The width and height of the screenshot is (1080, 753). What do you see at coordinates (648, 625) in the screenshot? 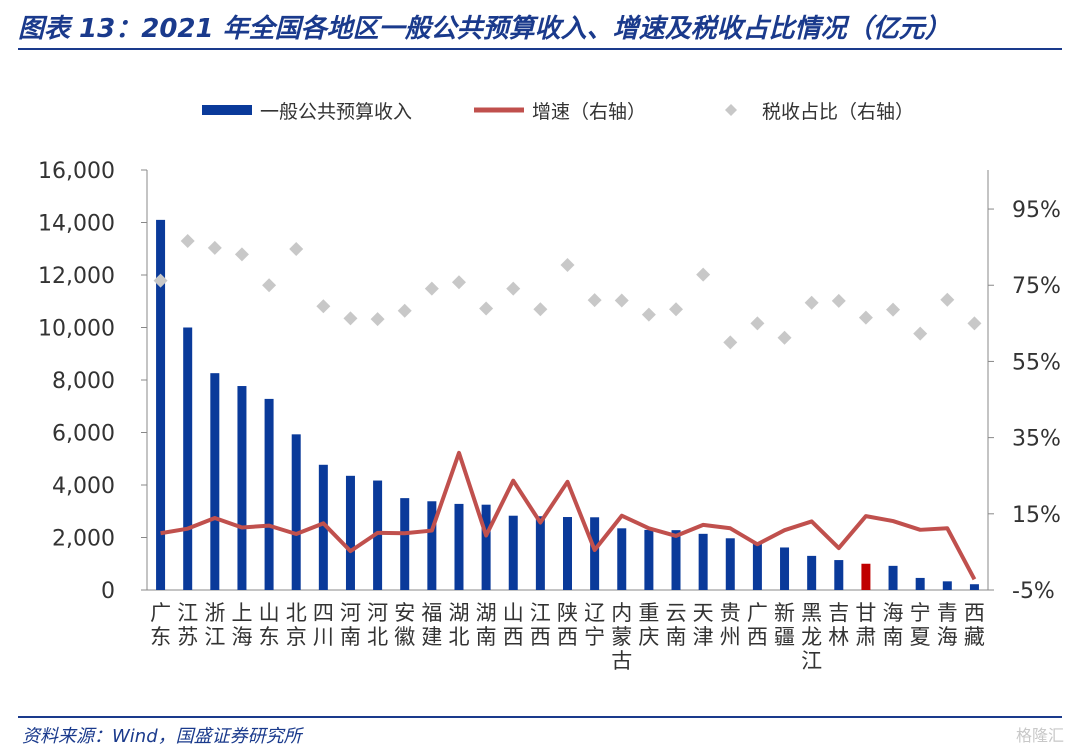
I see `x-tick-label: 重庆` at bounding box center [648, 625].